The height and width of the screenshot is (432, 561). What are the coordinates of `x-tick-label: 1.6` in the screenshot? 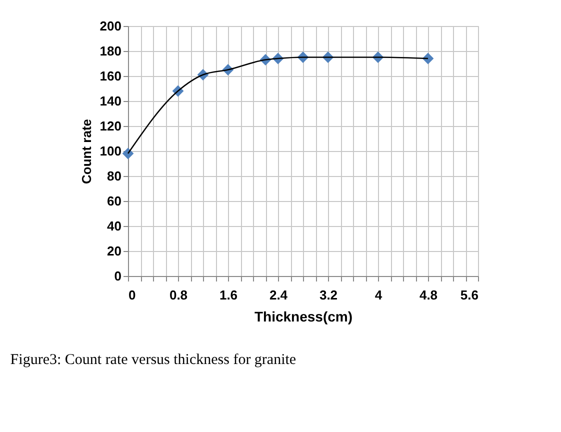 It's located at (228, 295).